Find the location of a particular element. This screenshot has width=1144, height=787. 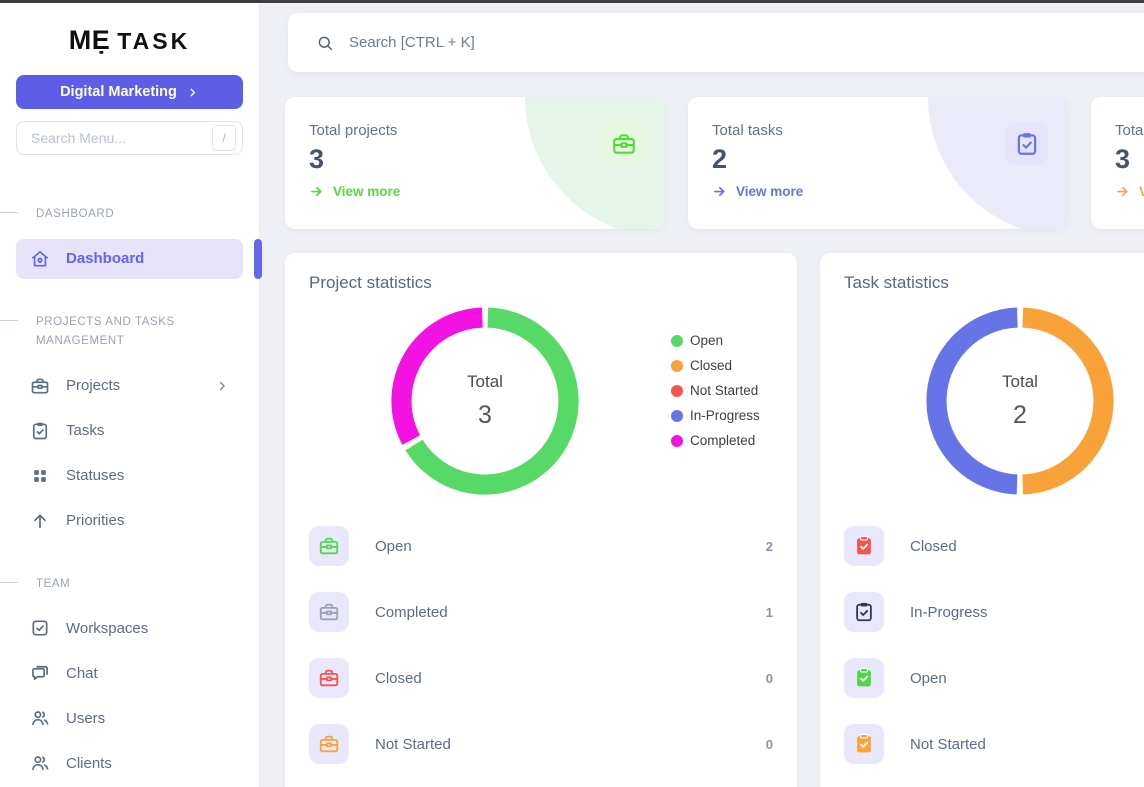

legend-item-not-started: Not Started is located at coordinates (715, 390).